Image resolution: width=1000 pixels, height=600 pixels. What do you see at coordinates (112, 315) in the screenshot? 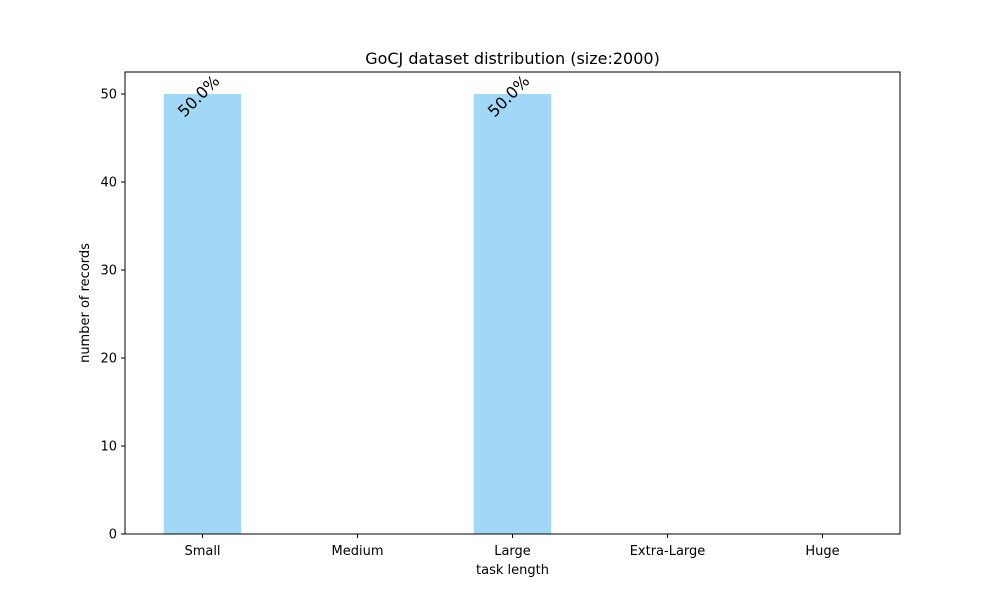
I see `y-axis: 0 10 20 30 40 50` at bounding box center [112, 315].